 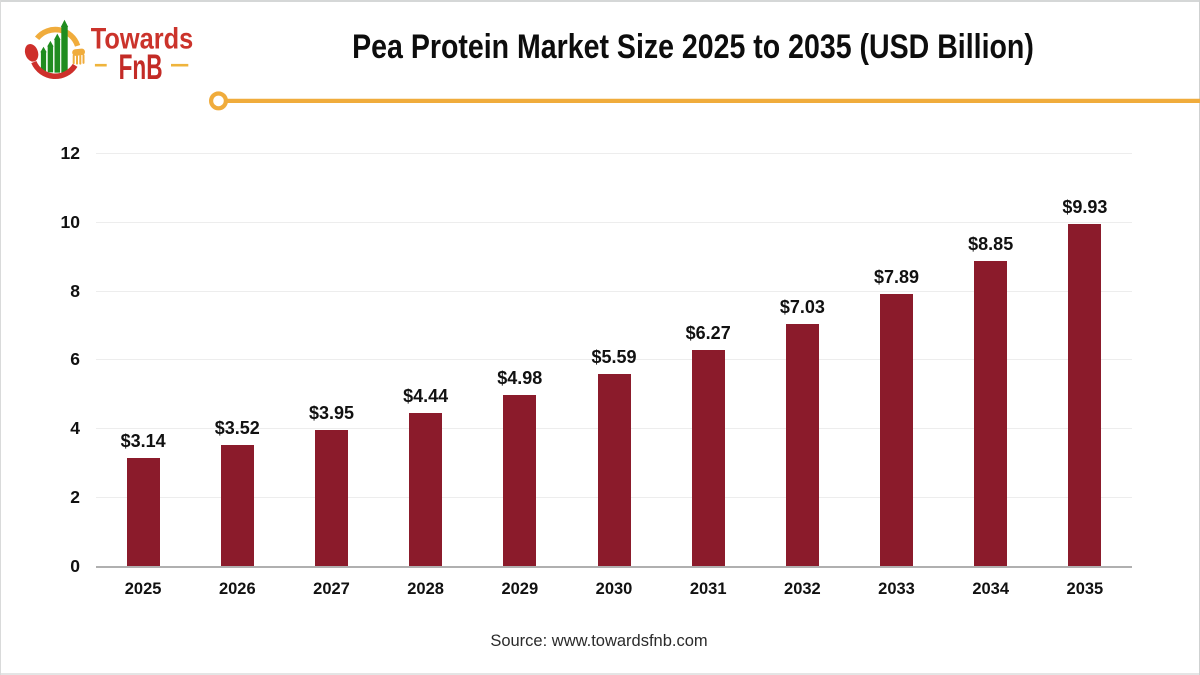 What do you see at coordinates (141, 67) in the screenshot?
I see `svg-text: FnB` at bounding box center [141, 67].